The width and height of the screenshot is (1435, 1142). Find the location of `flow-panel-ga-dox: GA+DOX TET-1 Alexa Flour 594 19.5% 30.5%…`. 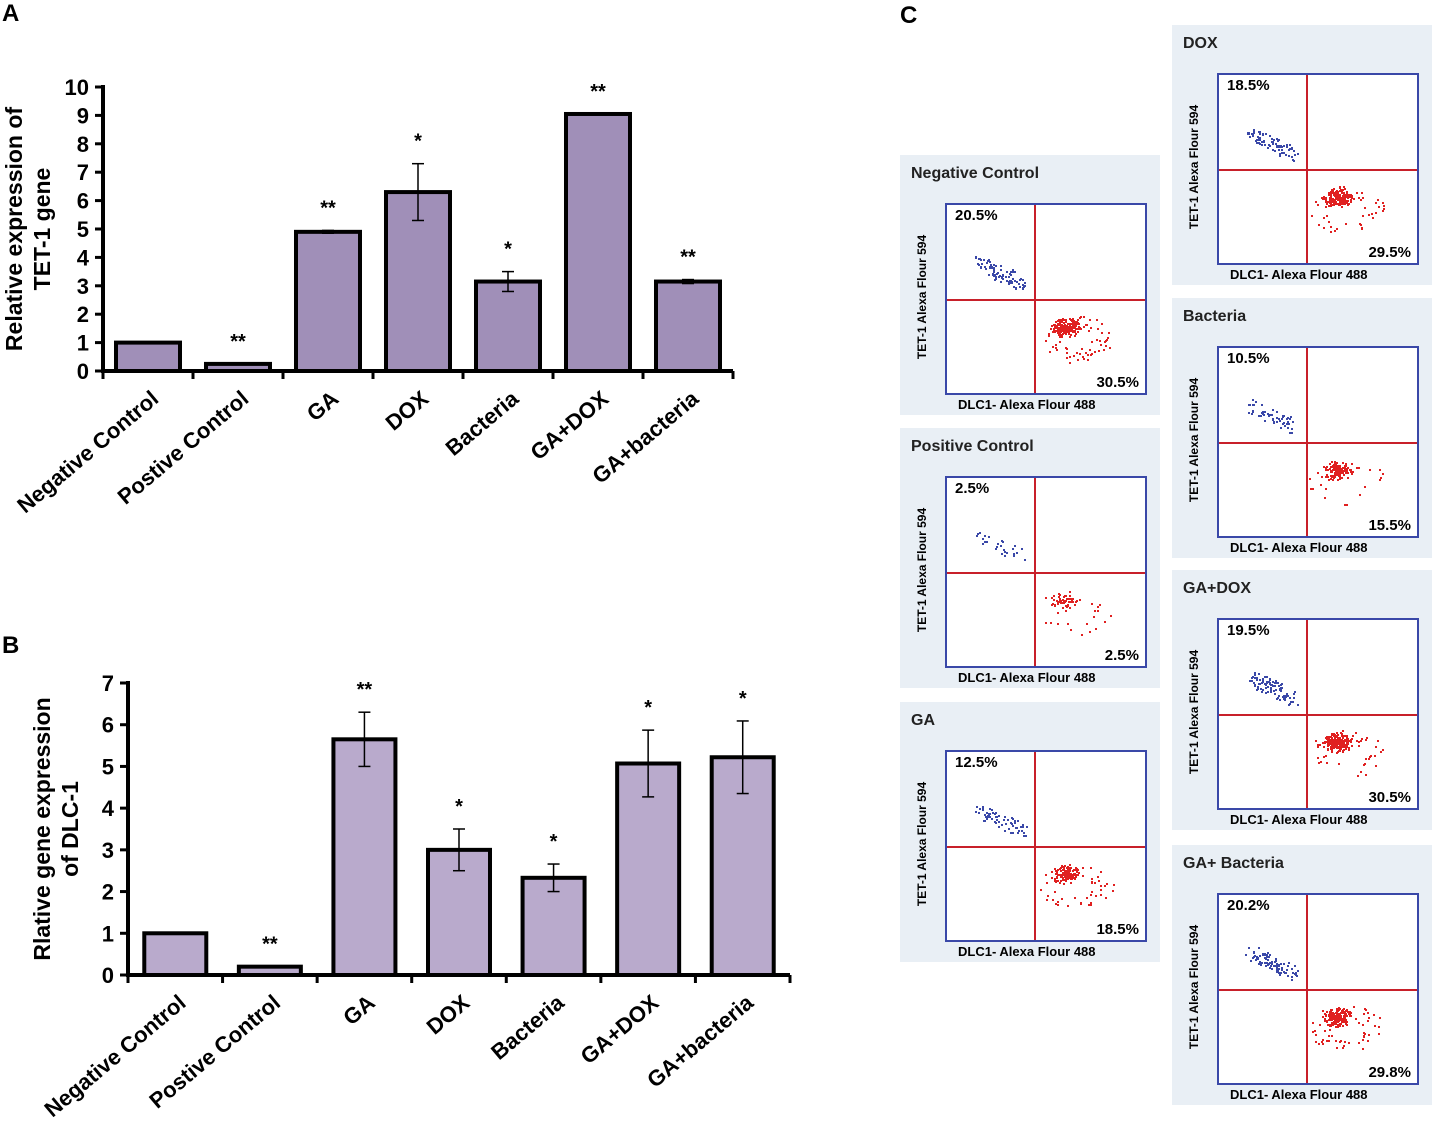

flow-panel-ga-dox: GA+DOX TET-1 Alexa Flour 594 19.5% 30.5%… is located at coordinates (1302, 700).